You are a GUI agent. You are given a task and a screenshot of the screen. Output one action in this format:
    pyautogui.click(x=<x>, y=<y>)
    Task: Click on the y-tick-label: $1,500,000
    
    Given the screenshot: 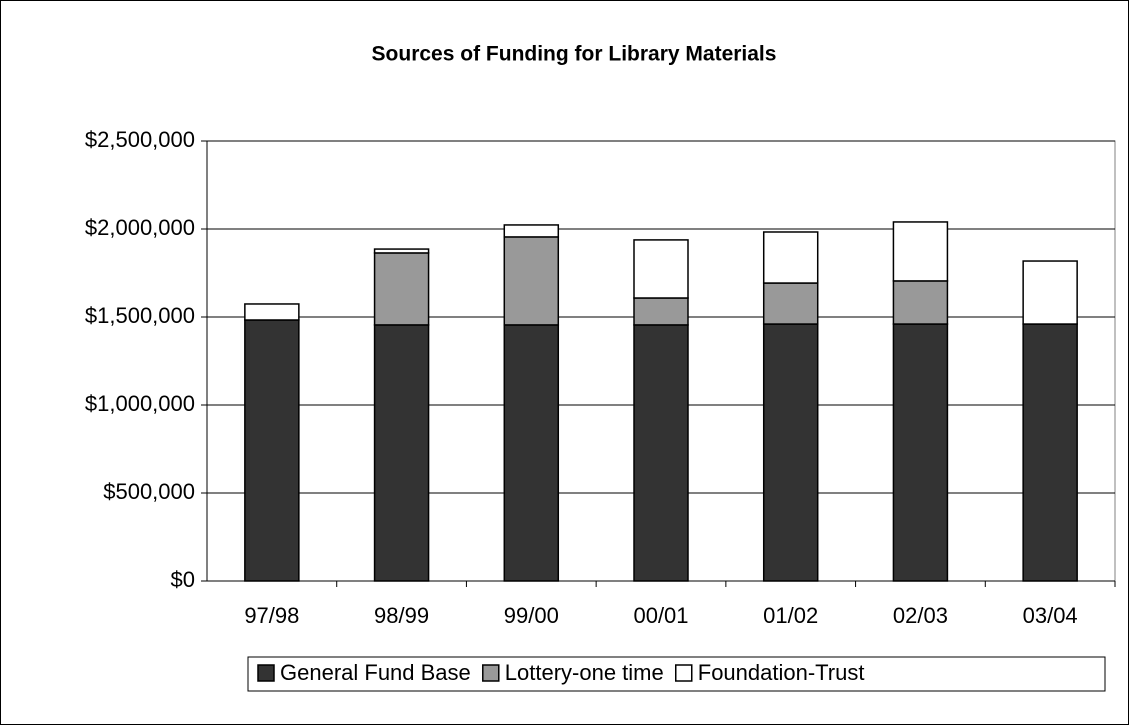 What is the action you would take?
    pyautogui.click(x=140, y=315)
    